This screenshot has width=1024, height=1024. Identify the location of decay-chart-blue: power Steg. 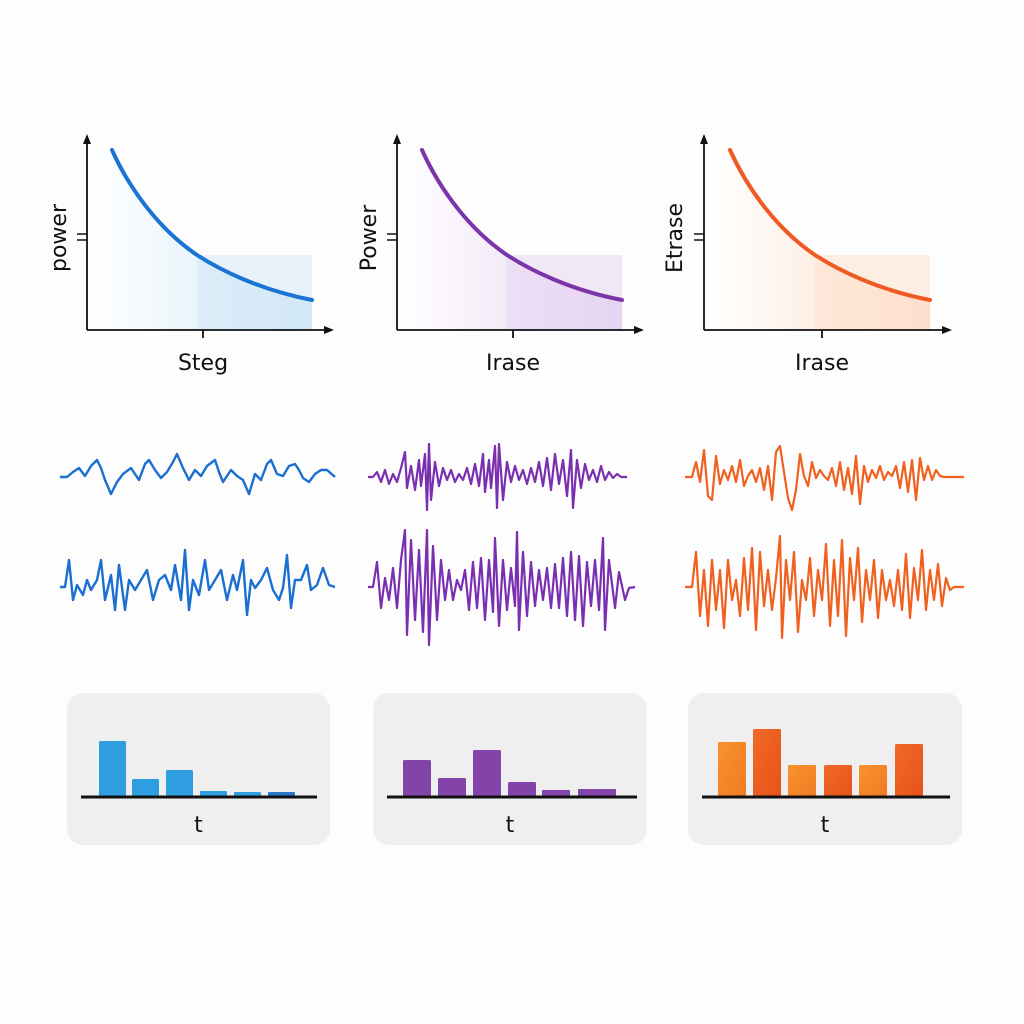
(190, 255).